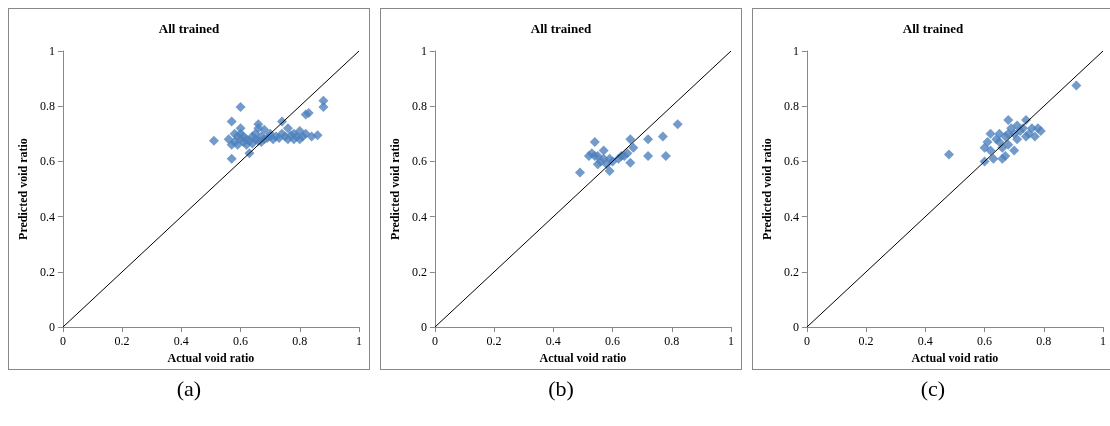 Image resolution: width=1110 pixels, height=426 pixels. What do you see at coordinates (561, 389) in the screenshot?
I see `text: (b)` at bounding box center [561, 389].